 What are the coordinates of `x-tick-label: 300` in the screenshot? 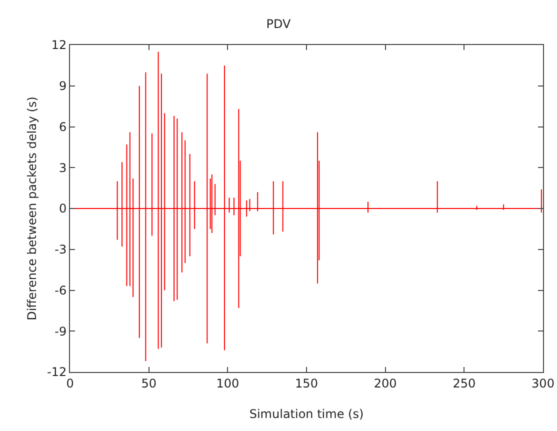 It's located at (543, 383).